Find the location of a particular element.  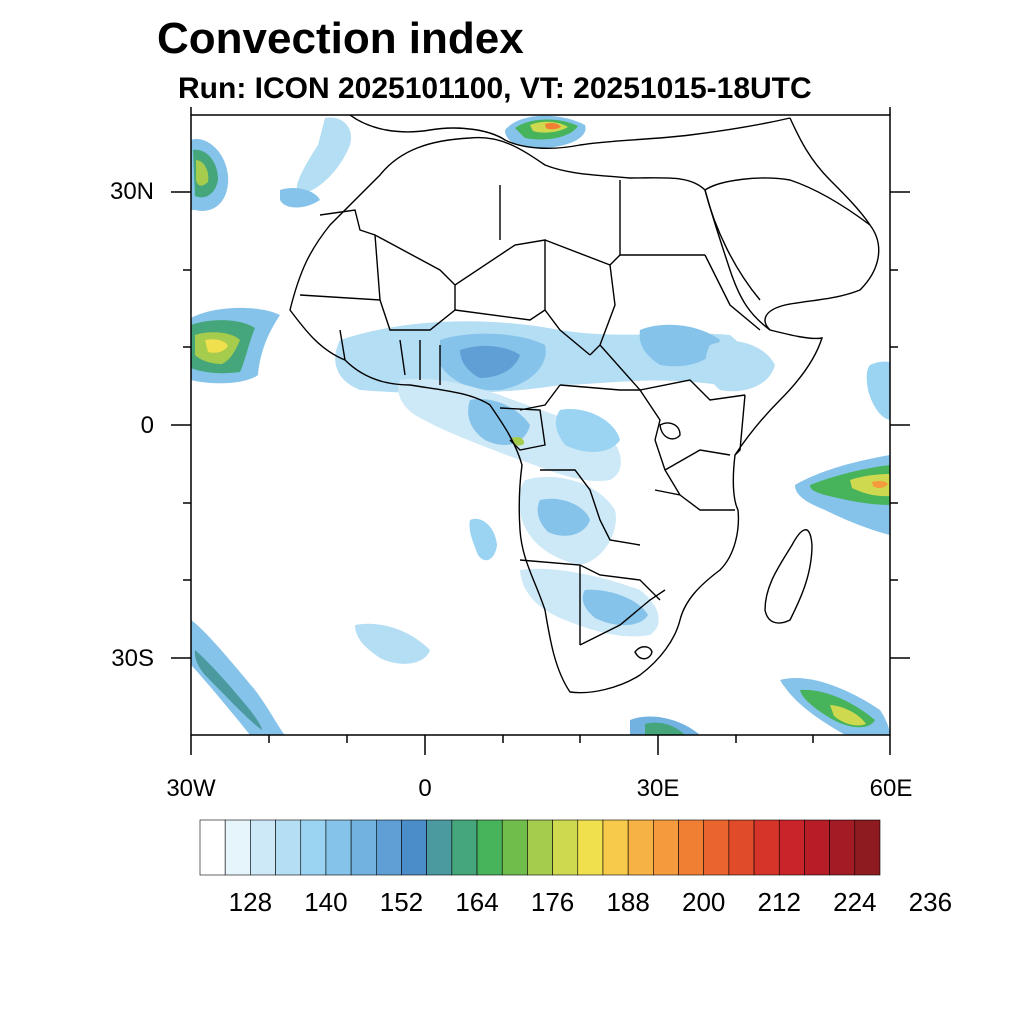

colorbar-label: 188 is located at coordinates (628, 902).